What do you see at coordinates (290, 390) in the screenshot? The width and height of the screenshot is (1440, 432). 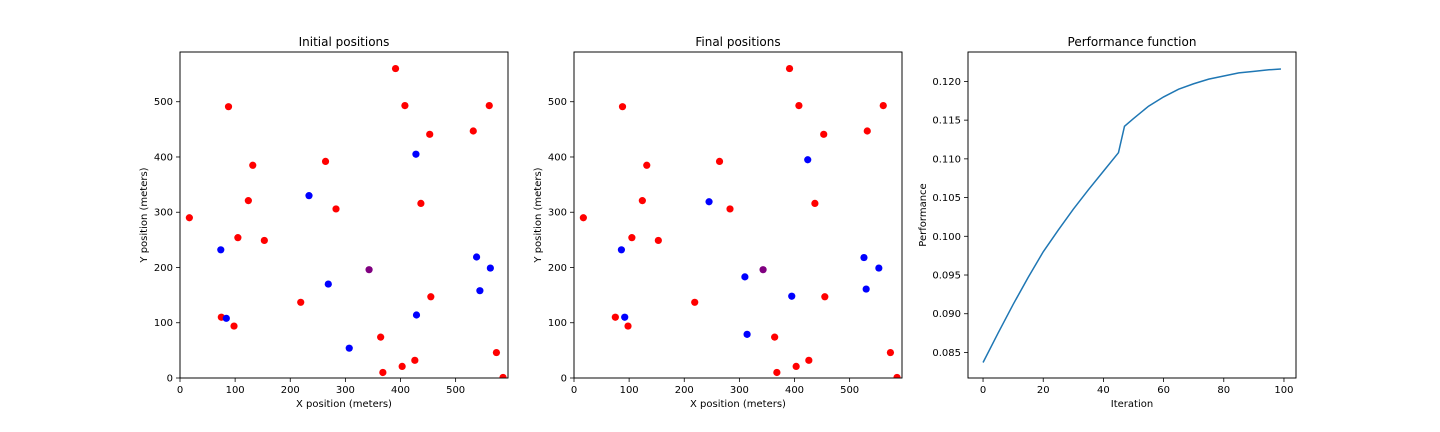 I see `chart-0-xtick-label: 200` at bounding box center [290, 390].